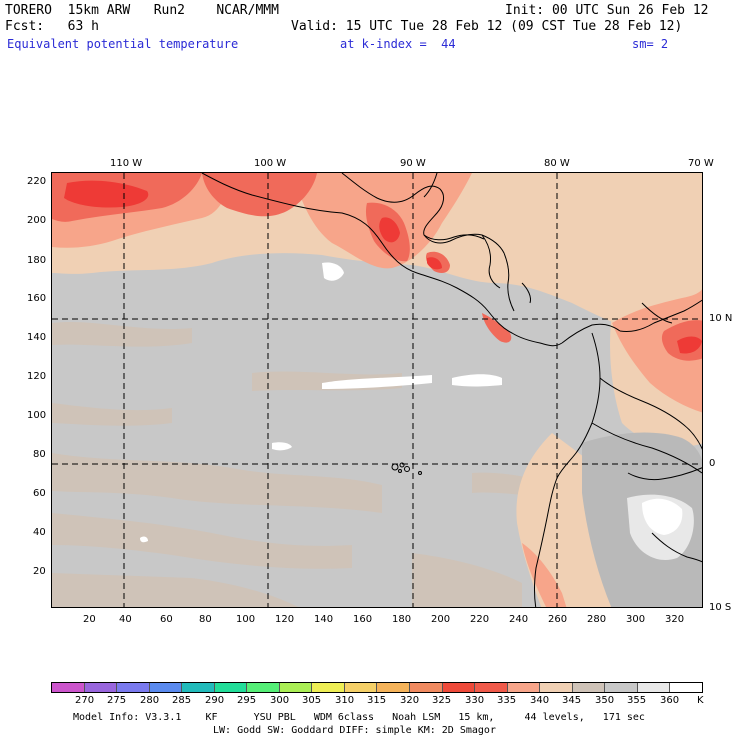  Describe the element at coordinates (150, 700) in the screenshot. I see `colorbar-label: 280` at that location.